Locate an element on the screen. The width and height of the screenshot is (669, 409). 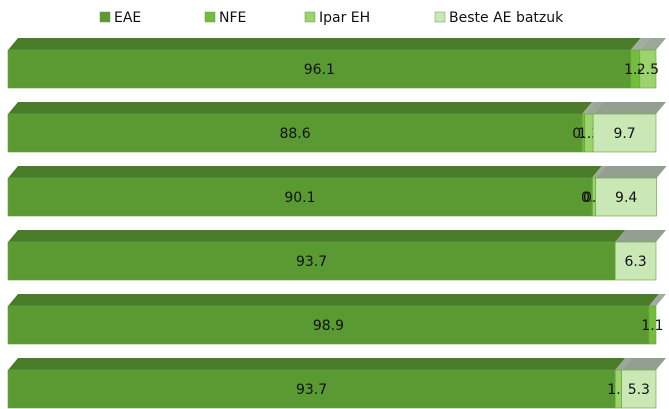
data-label: 5.3 is located at coordinates (639, 390).